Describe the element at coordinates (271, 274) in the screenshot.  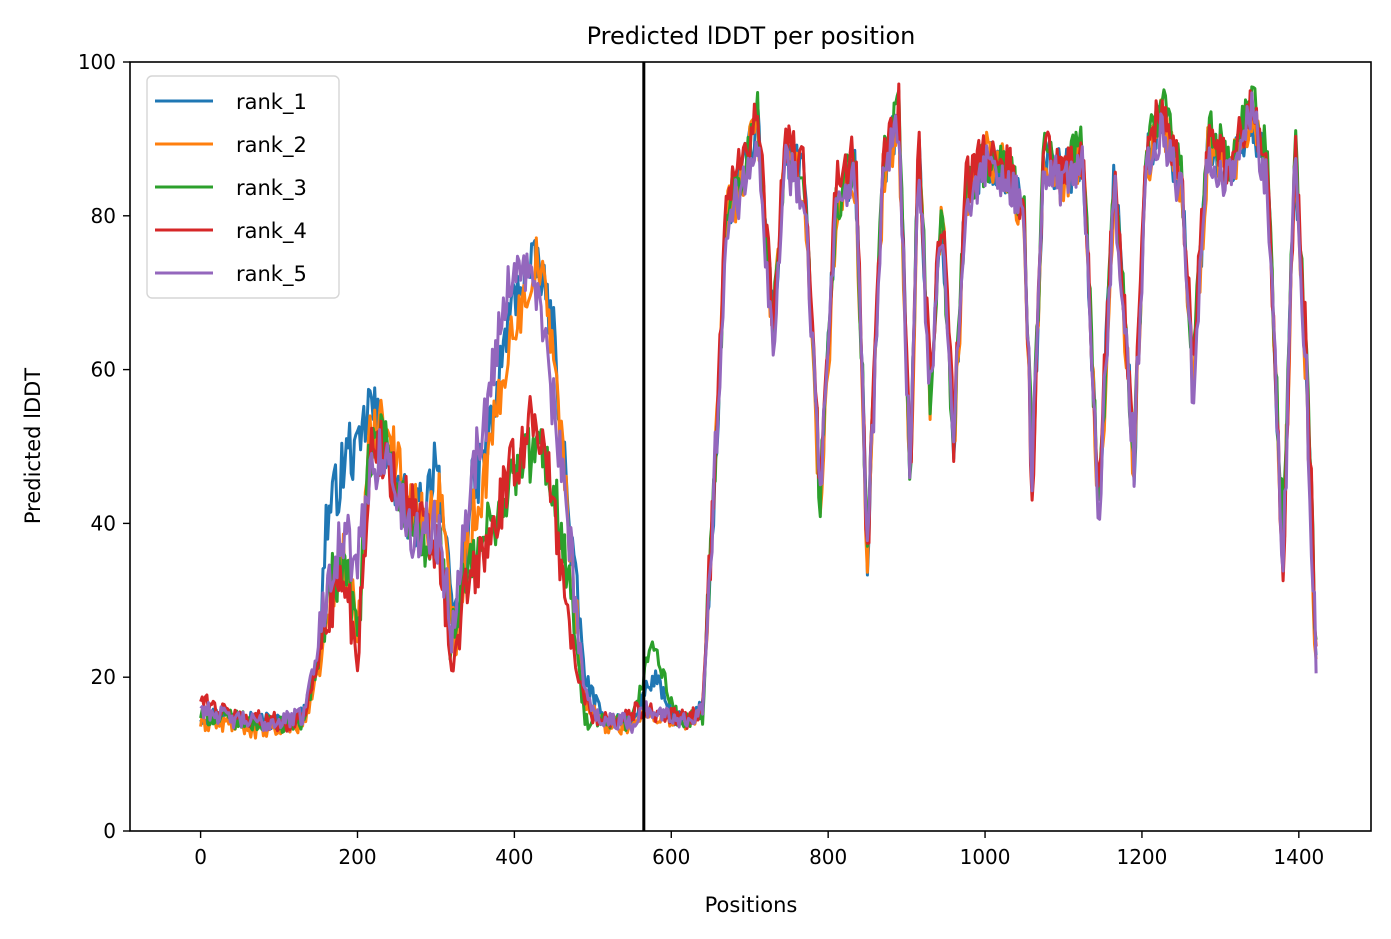
I see `legend-label-rank_5: rank_5` at that location.